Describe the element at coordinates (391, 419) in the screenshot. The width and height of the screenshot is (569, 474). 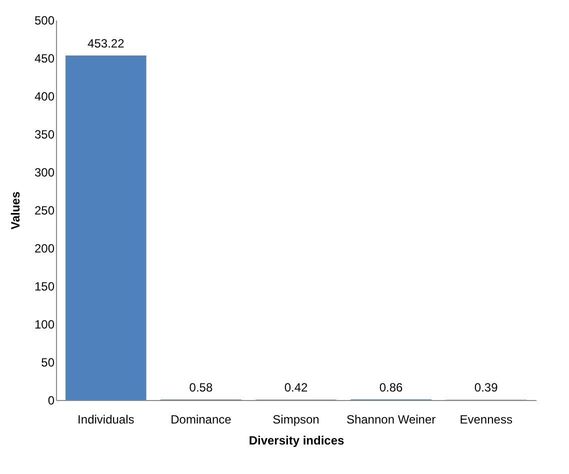
I see `x-tick-label: Shannon Weiner` at that location.